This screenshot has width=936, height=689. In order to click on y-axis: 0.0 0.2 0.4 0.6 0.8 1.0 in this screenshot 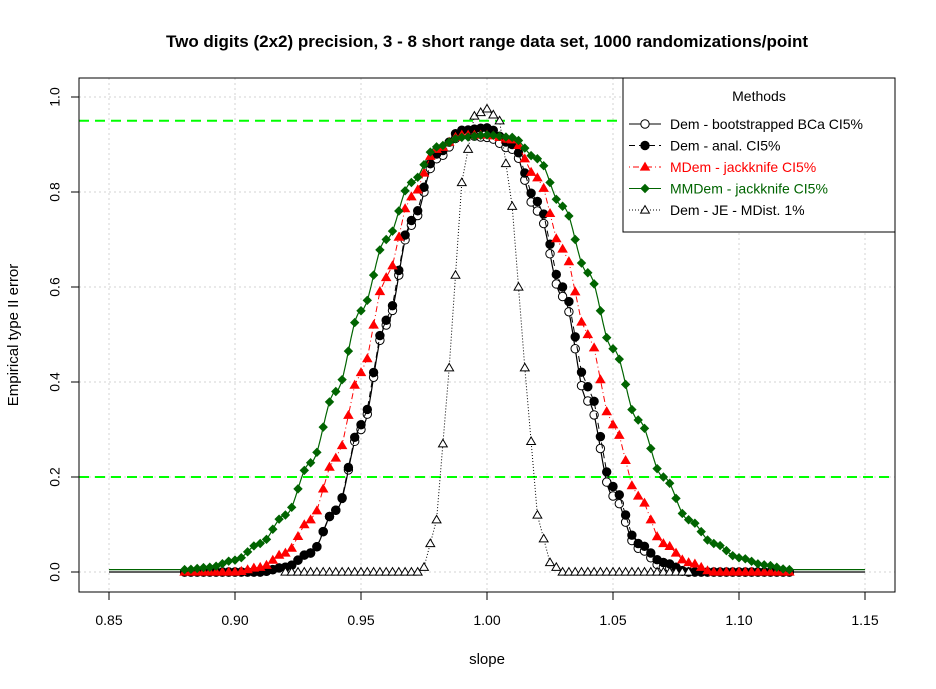, I will do `click(63, 334)`.